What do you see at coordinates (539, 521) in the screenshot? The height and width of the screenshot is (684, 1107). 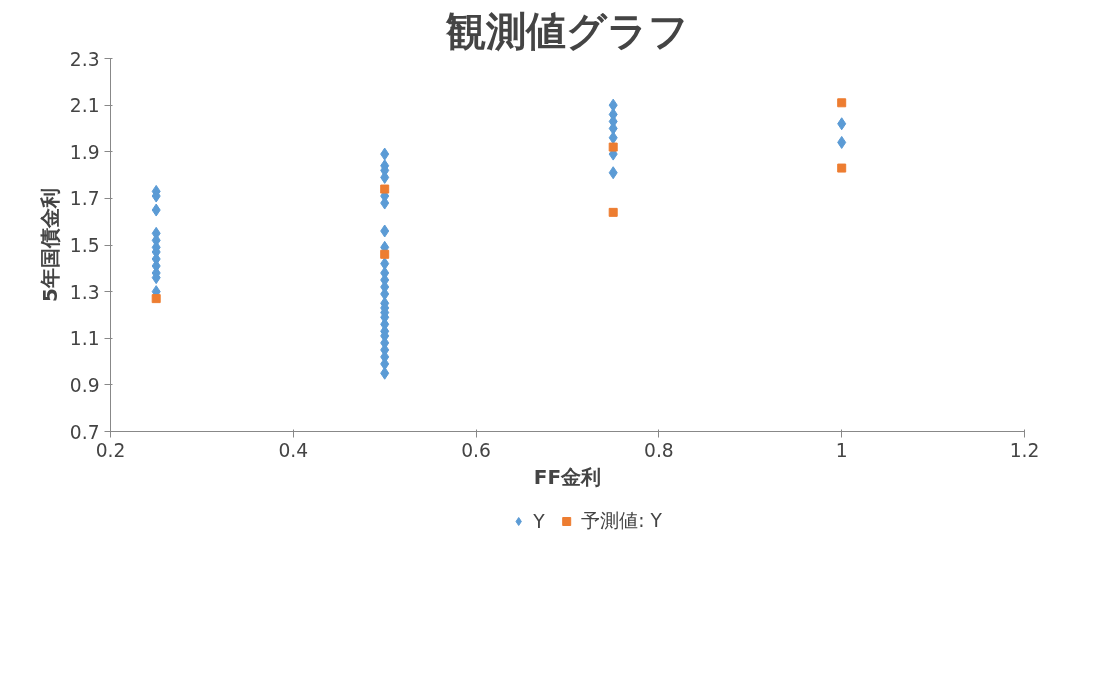 I see `legend-label: Y` at bounding box center [539, 521].